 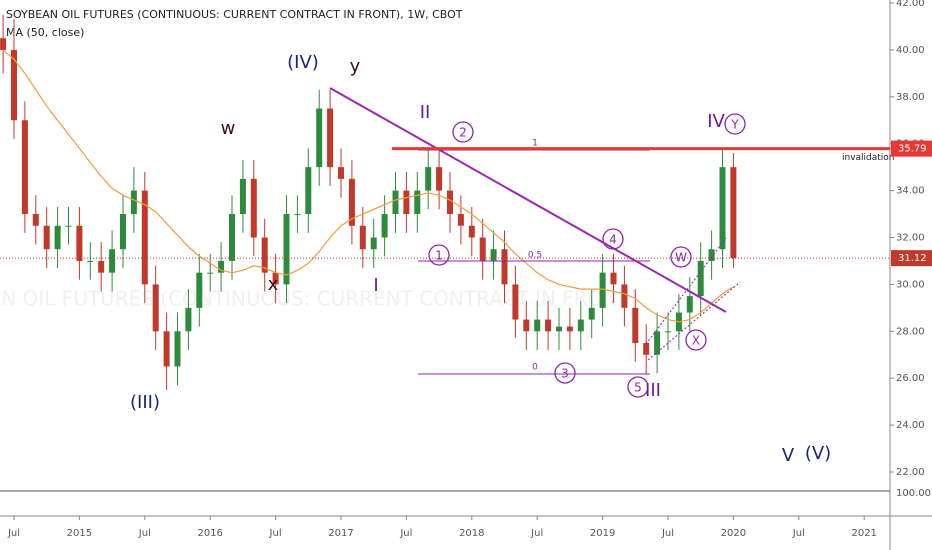 I want to click on x-tick-label: 2019, so click(x=602, y=533).